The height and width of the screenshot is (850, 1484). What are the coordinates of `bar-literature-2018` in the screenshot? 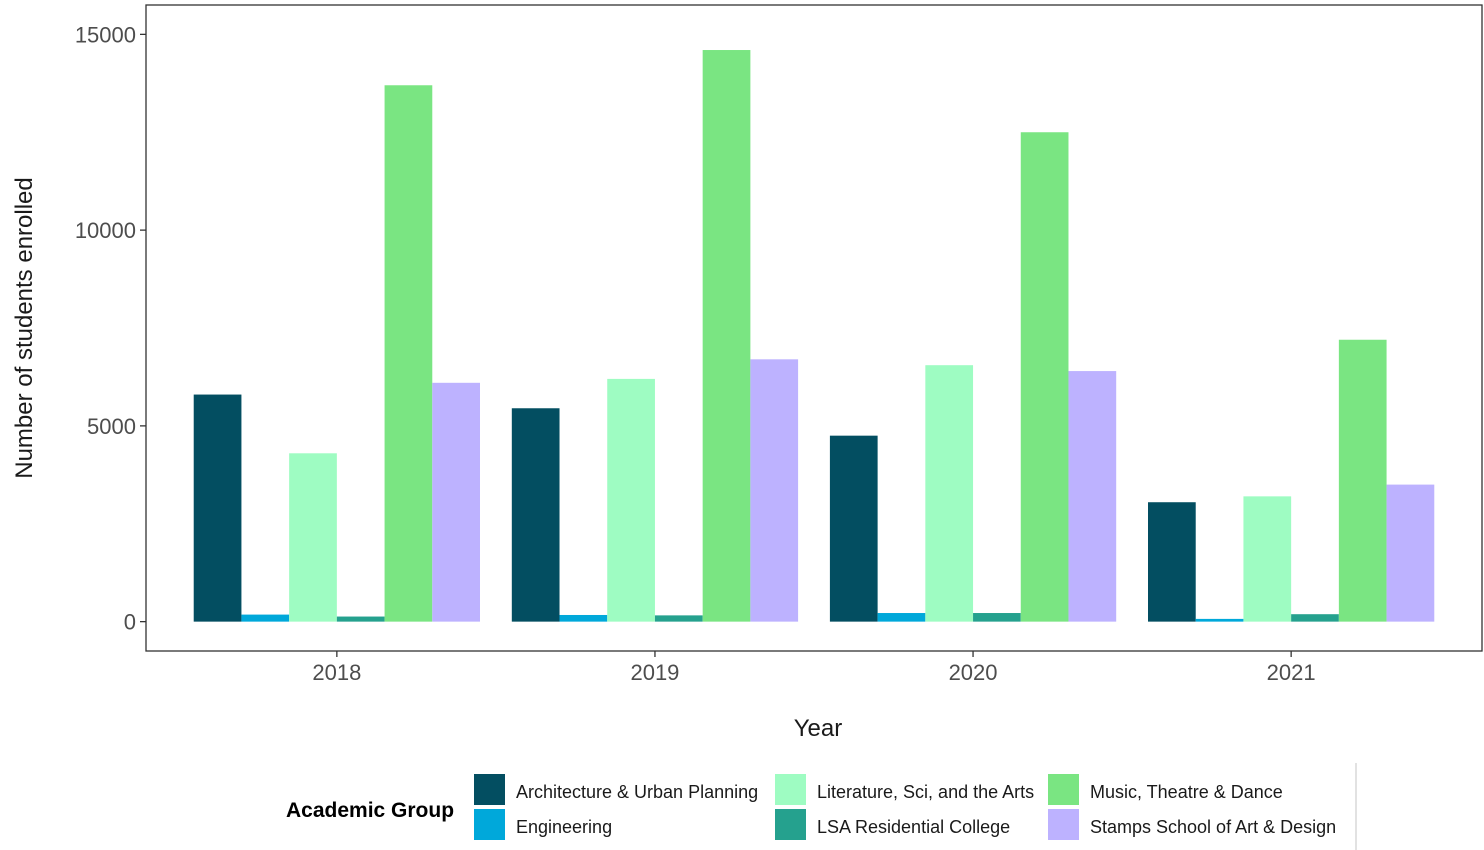 It's located at (313, 537).